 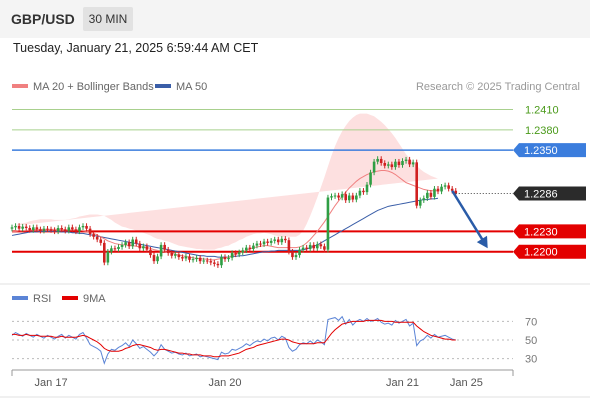 What do you see at coordinates (108, 19) in the screenshot?
I see `timeframe-selector: 30 MIN` at bounding box center [108, 19].